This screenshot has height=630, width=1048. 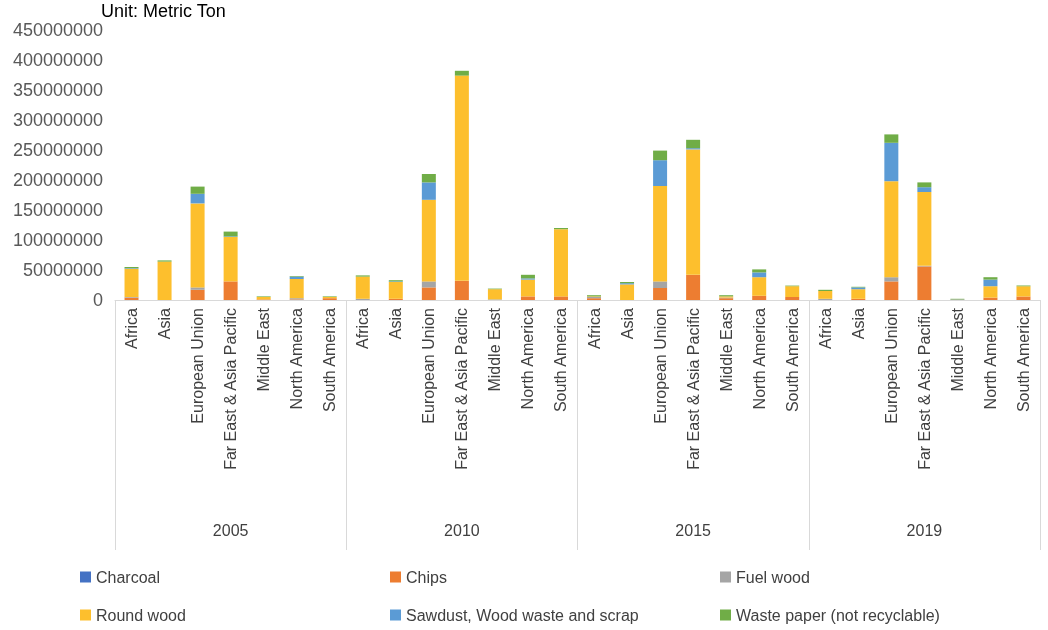 What do you see at coordinates (62, 270) in the screenshot?
I see `y-tick-label: 50000000` at bounding box center [62, 270].